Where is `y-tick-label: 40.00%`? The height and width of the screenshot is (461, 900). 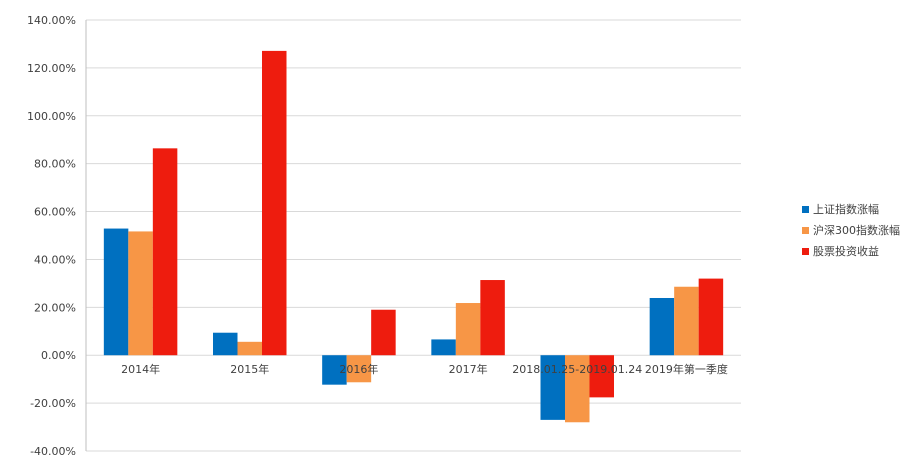
y-tick-label: 40.00% is located at coordinates (55, 259).